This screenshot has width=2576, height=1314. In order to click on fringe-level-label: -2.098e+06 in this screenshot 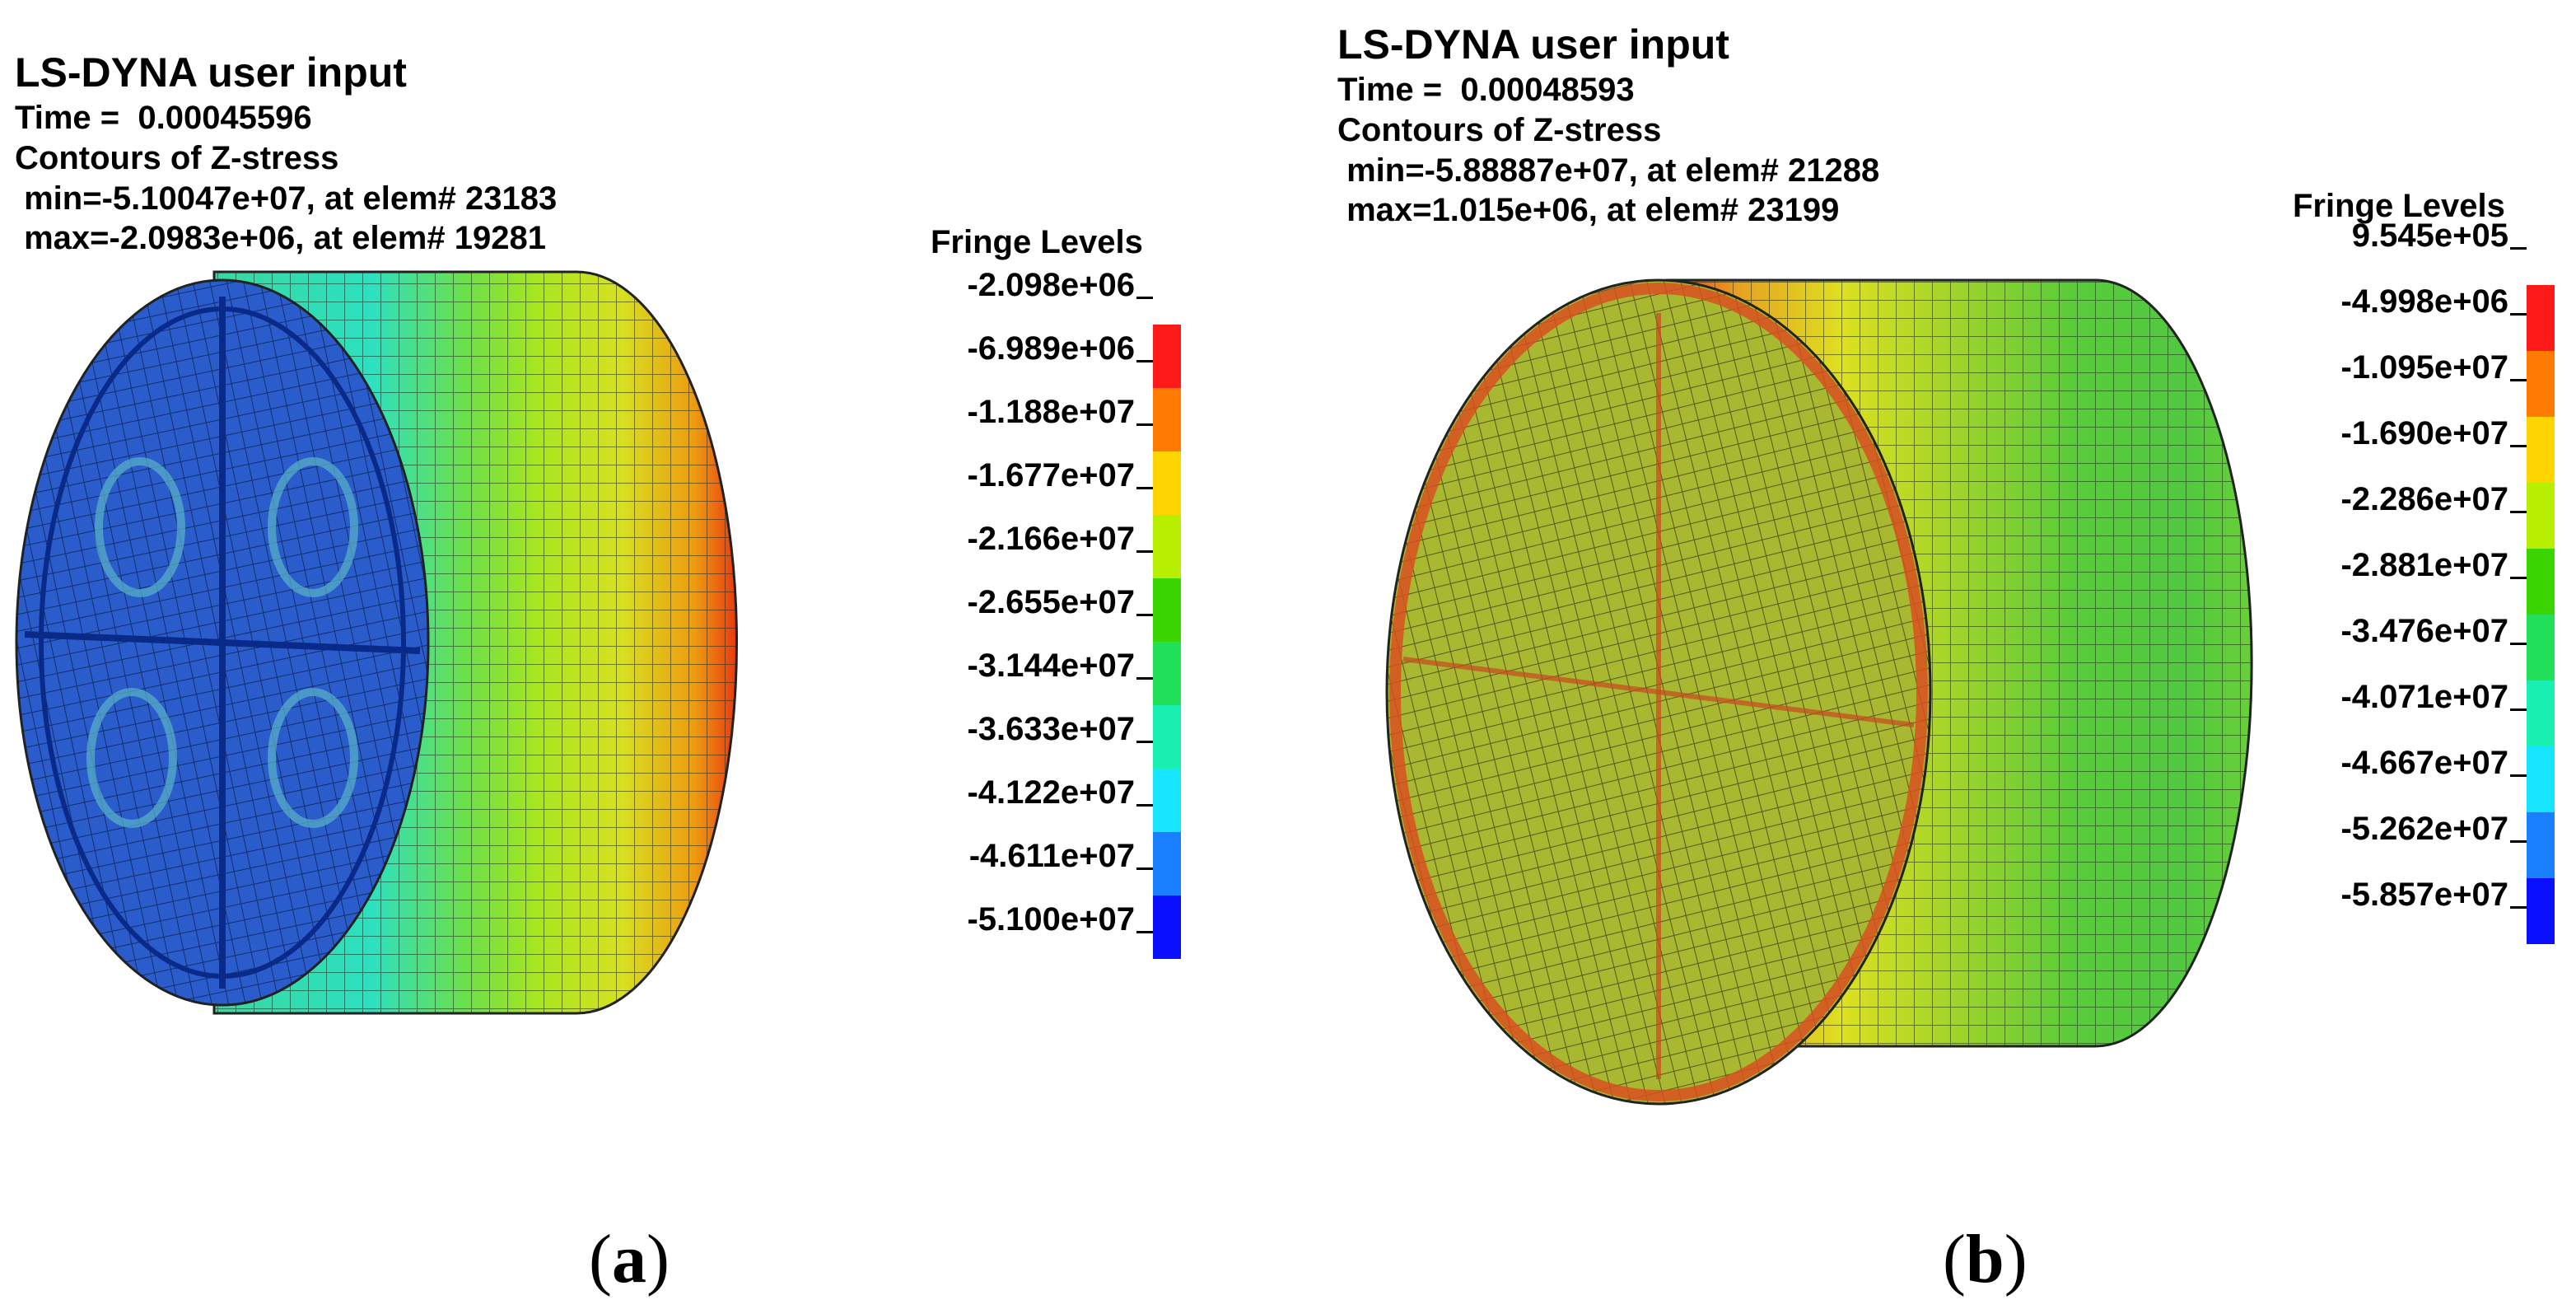, I will do `click(1051, 285)`.